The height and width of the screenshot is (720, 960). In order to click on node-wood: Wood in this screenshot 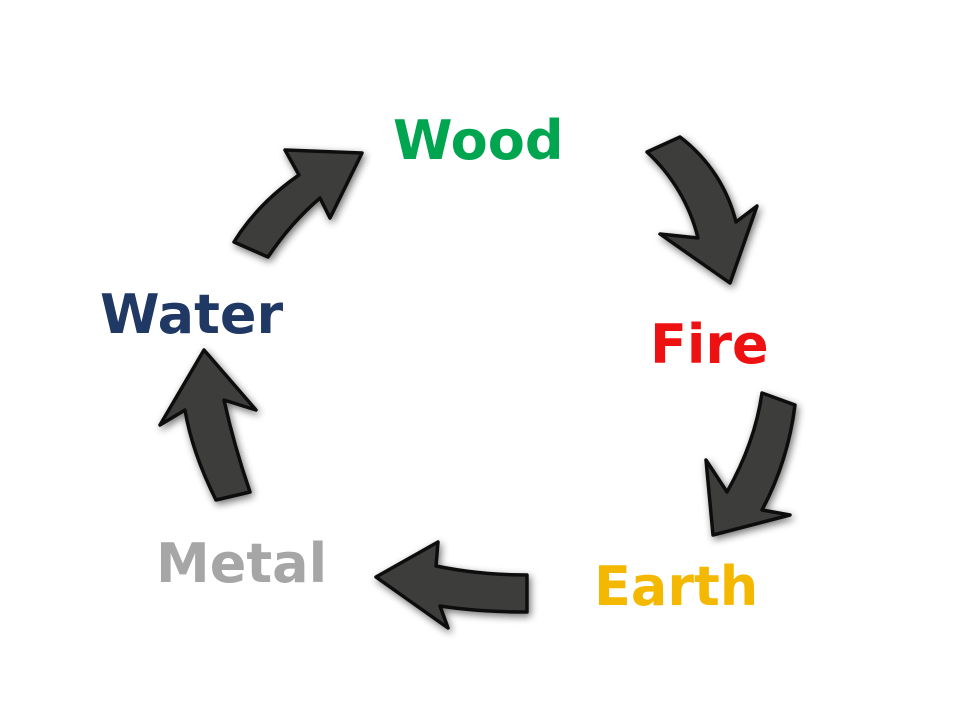, I will do `click(478, 140)`.